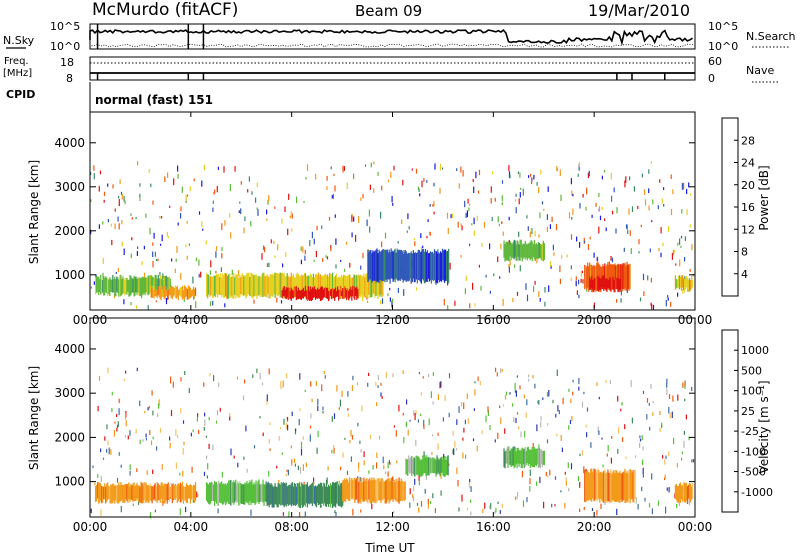 The width and height of the screenshot is (800, 554). I want to click on search-tick-top: 10^5, so click(723, 26).